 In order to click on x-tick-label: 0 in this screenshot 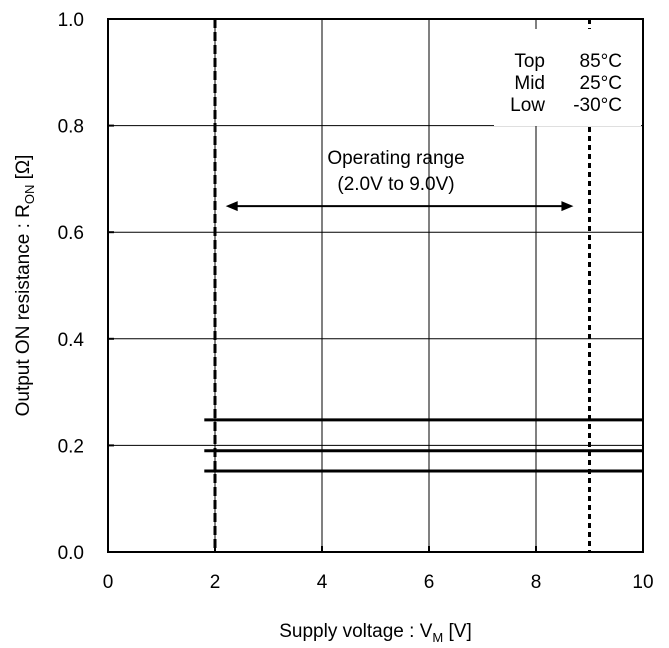, I will do `click(108, 582)`.